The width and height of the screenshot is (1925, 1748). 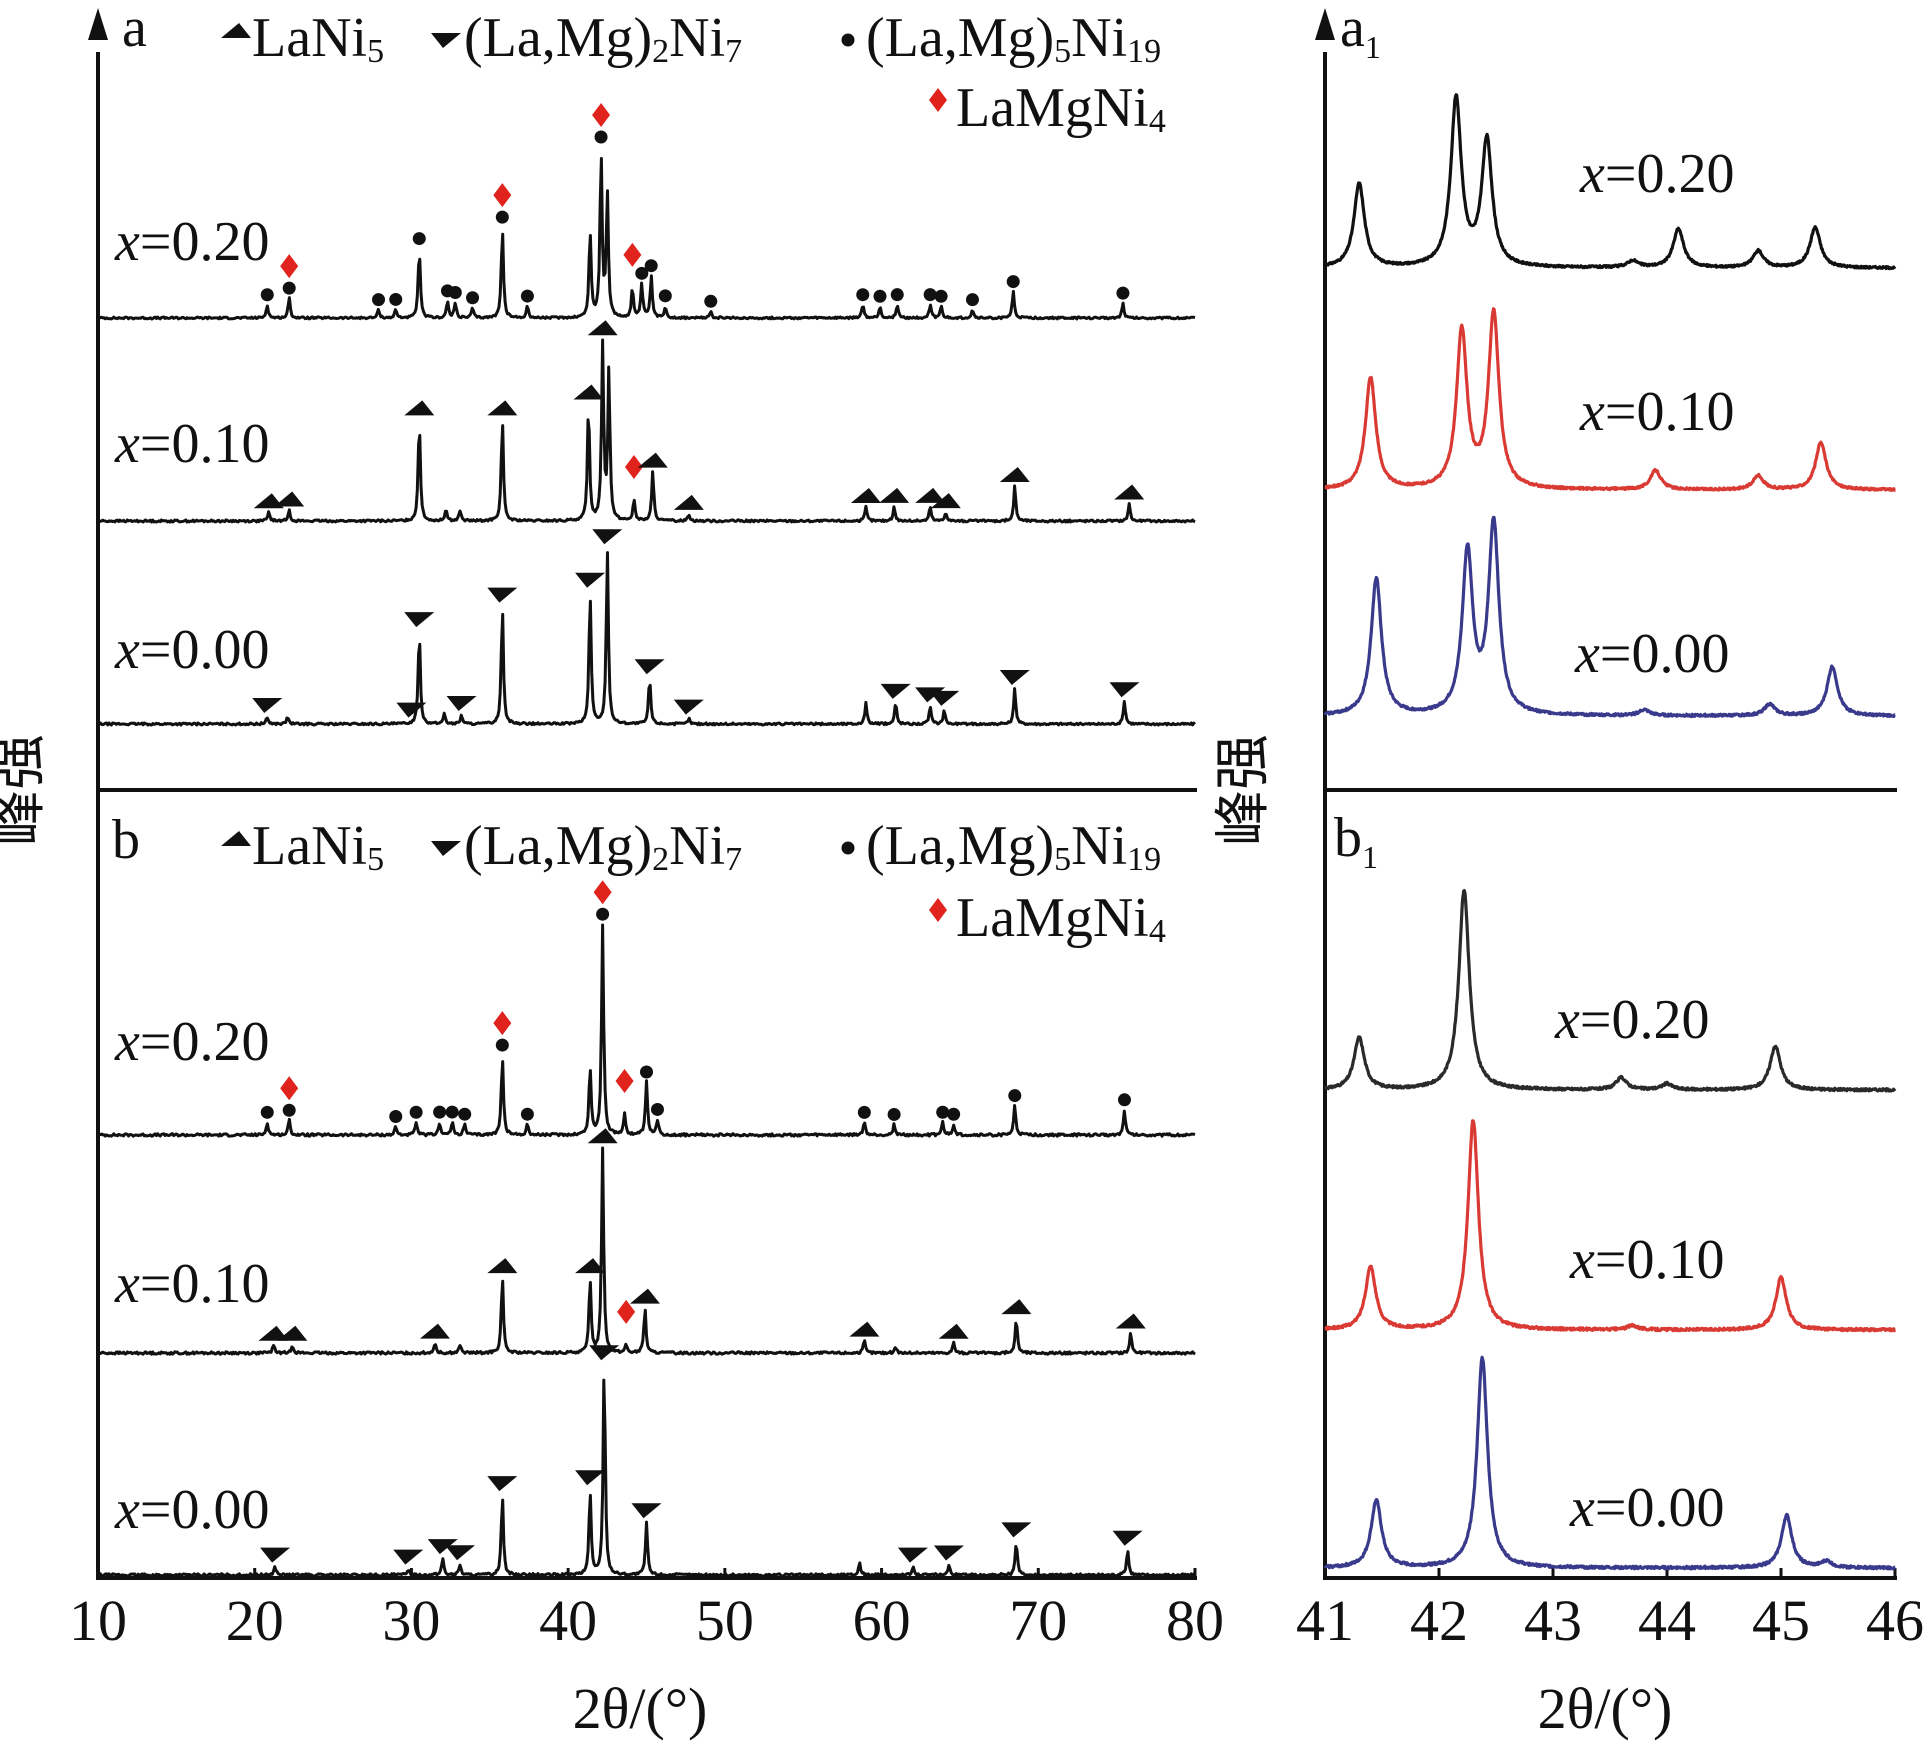 What do you see at coordinates (1553, 1620) in the screenshot?
I see `x-axis-right-tick-label: 43` at bounding box center [1553, 1620].